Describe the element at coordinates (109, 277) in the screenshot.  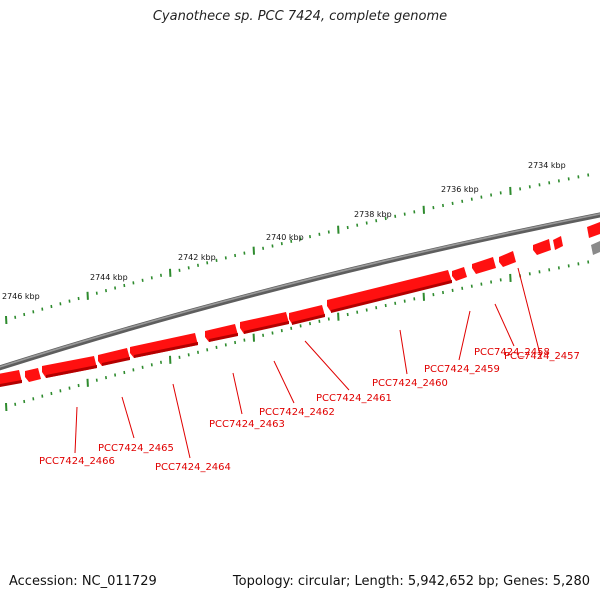
I see `scale-label: 2744 kbp` at that location.